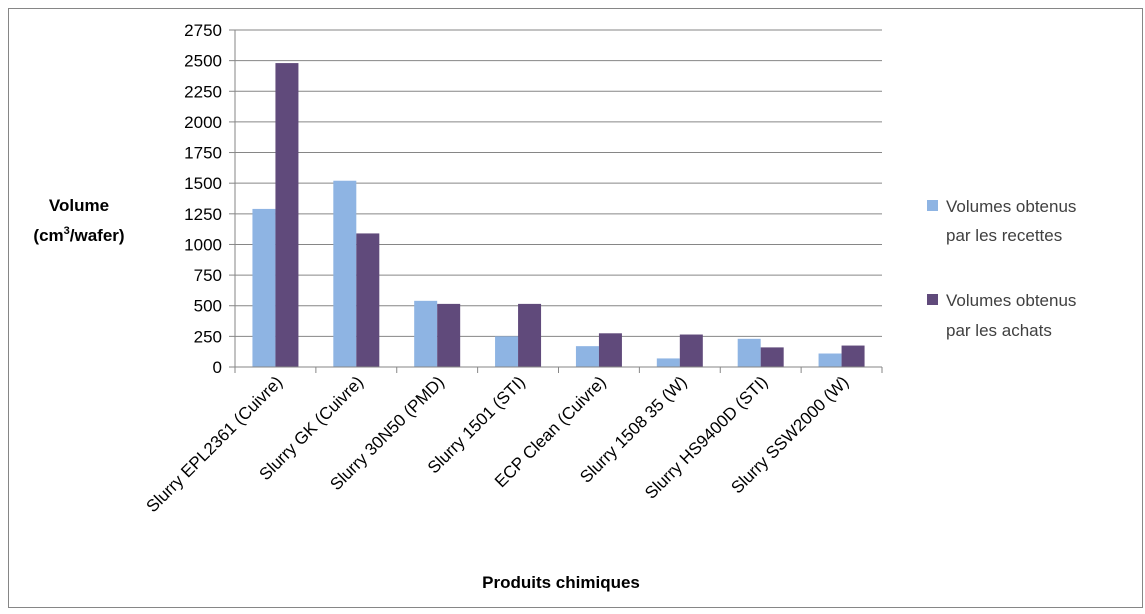 Image resolution: width=1145 pixels, height=614 pixels. What do you see at coordinates (208, 336) in the screenshot?
I see `y-tick-label: 250` at bounding box center [208, 336].